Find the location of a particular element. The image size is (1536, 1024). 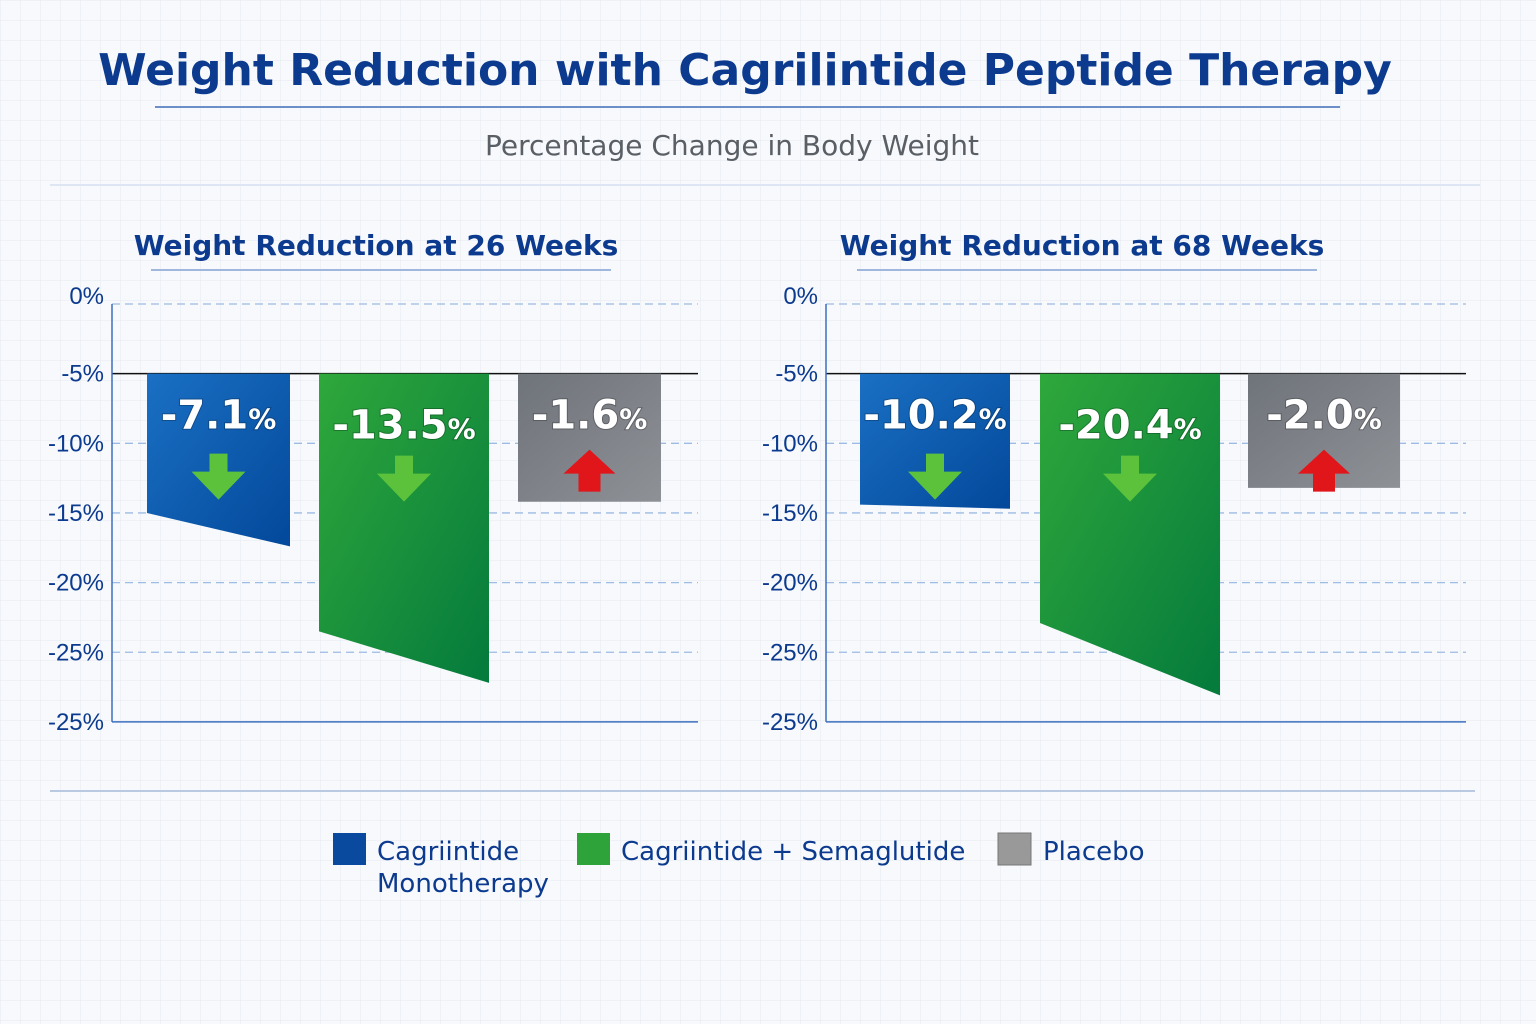

legend-item: Placebo is located at coordinates (1071, 849).